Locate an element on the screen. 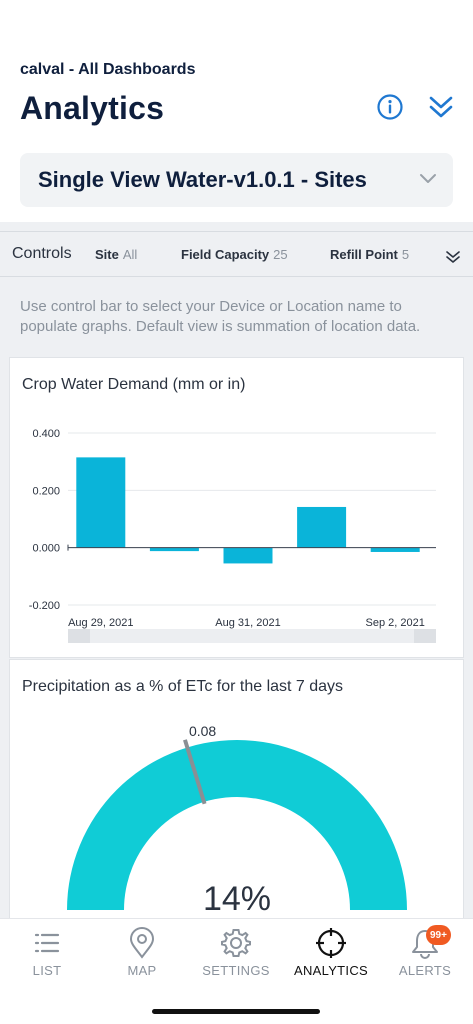  crosshair-icon is located at coordinates (331, 943).